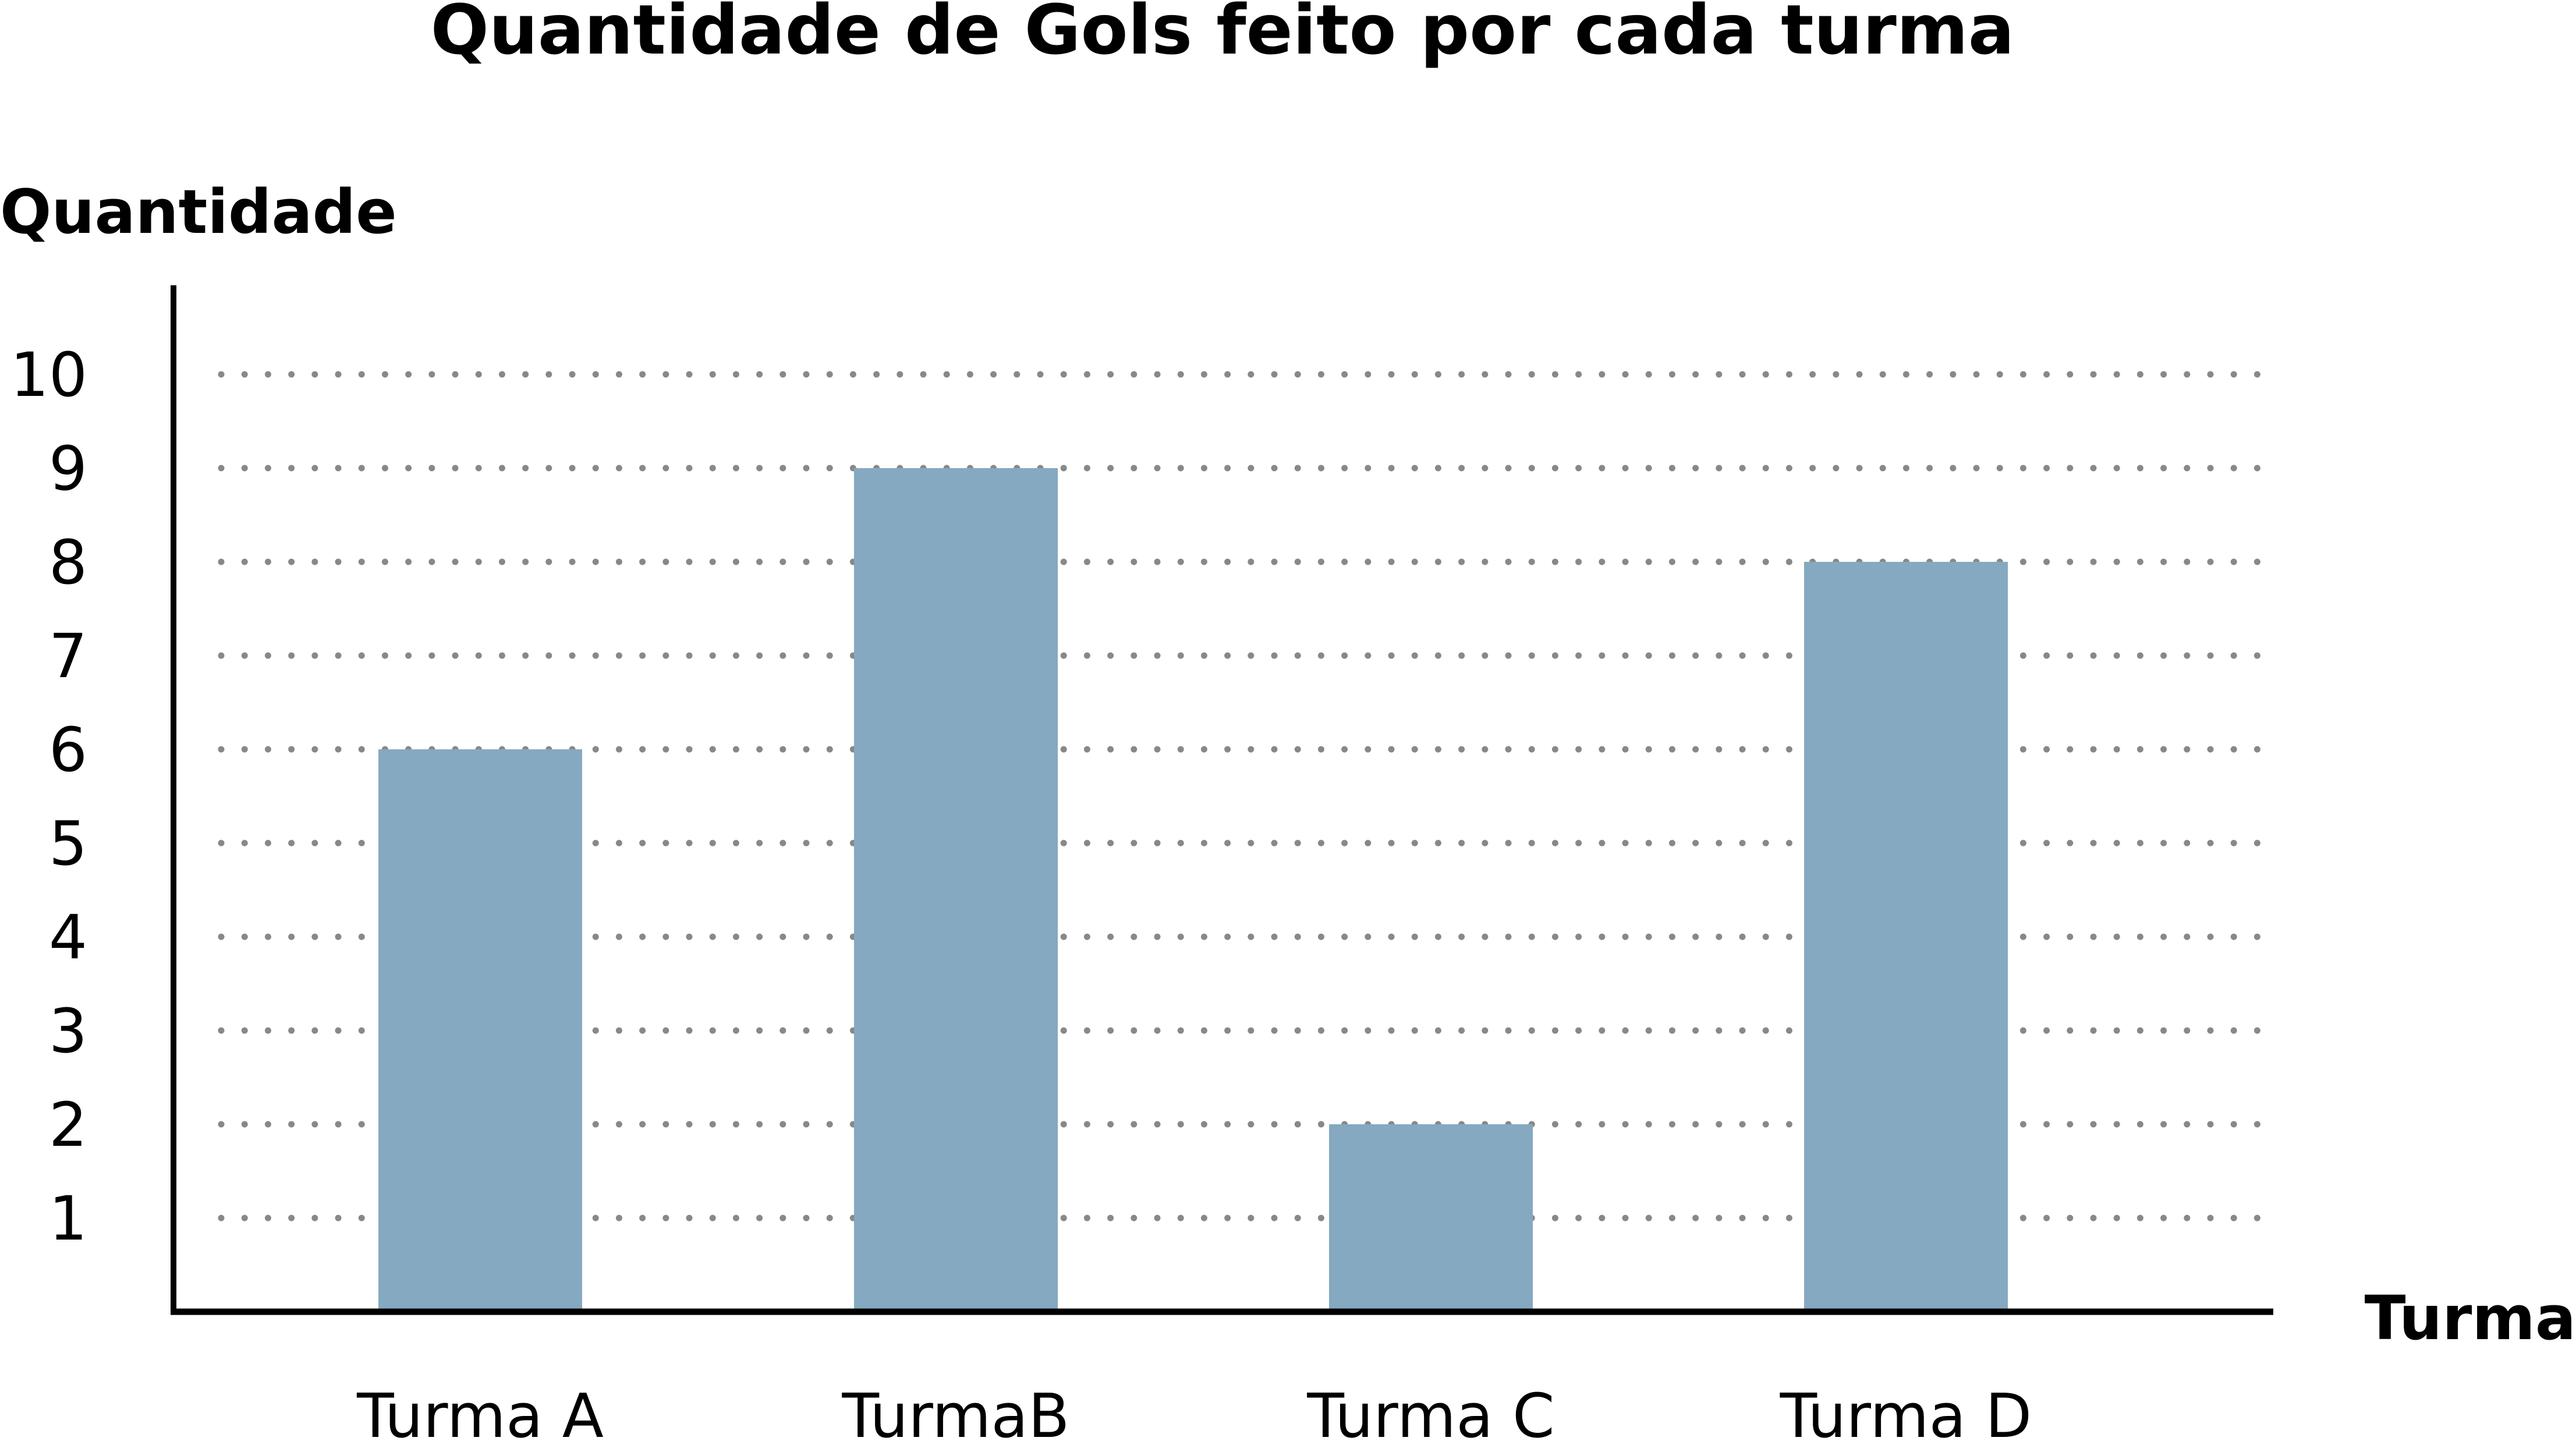  What do you see at coordinates (1194, 1410) in the screenshot?
I see `x-tick-labels: Turma A TurmaB Turma C Turma D` at bounding box center [1194, 1410].